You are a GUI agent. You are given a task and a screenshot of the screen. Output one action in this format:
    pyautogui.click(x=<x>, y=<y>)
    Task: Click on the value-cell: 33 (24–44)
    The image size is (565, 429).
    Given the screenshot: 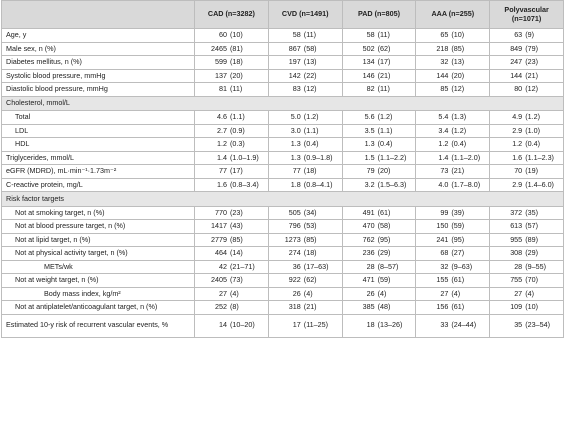 What is the action you would take?
    pyautogui.click(x=453, y=325)
    